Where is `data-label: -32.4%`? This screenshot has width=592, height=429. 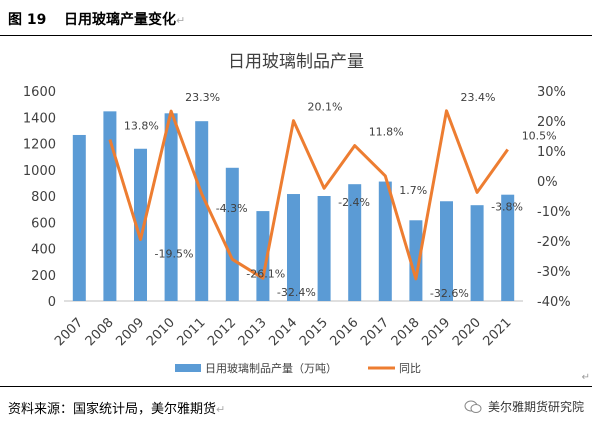 data-label: -32.4% is located at coordinates (296, 292).